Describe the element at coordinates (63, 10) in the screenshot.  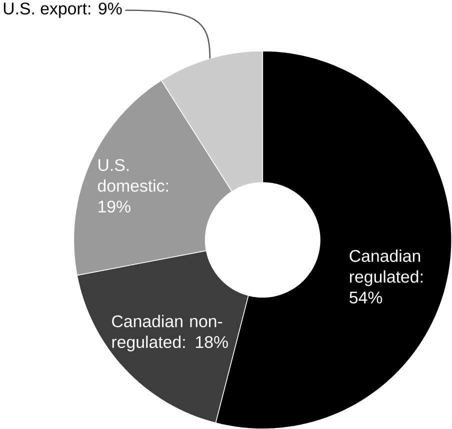
I see `slice-label: U.S. export: 9%` at that location.